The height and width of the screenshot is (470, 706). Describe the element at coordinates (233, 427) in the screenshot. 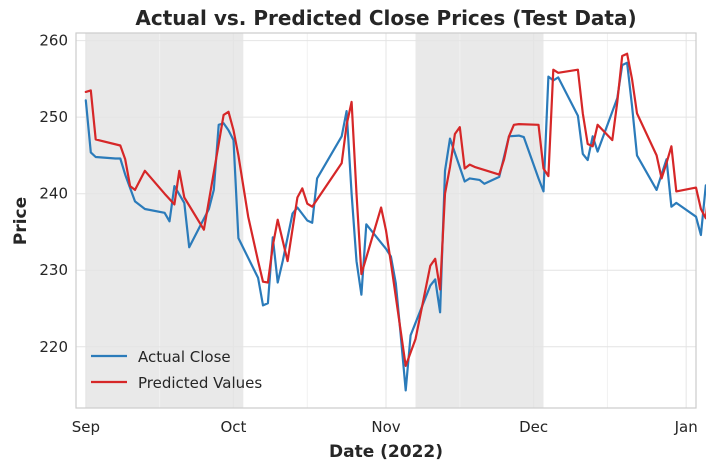

I see `x-tick-label: Oct` at that location.